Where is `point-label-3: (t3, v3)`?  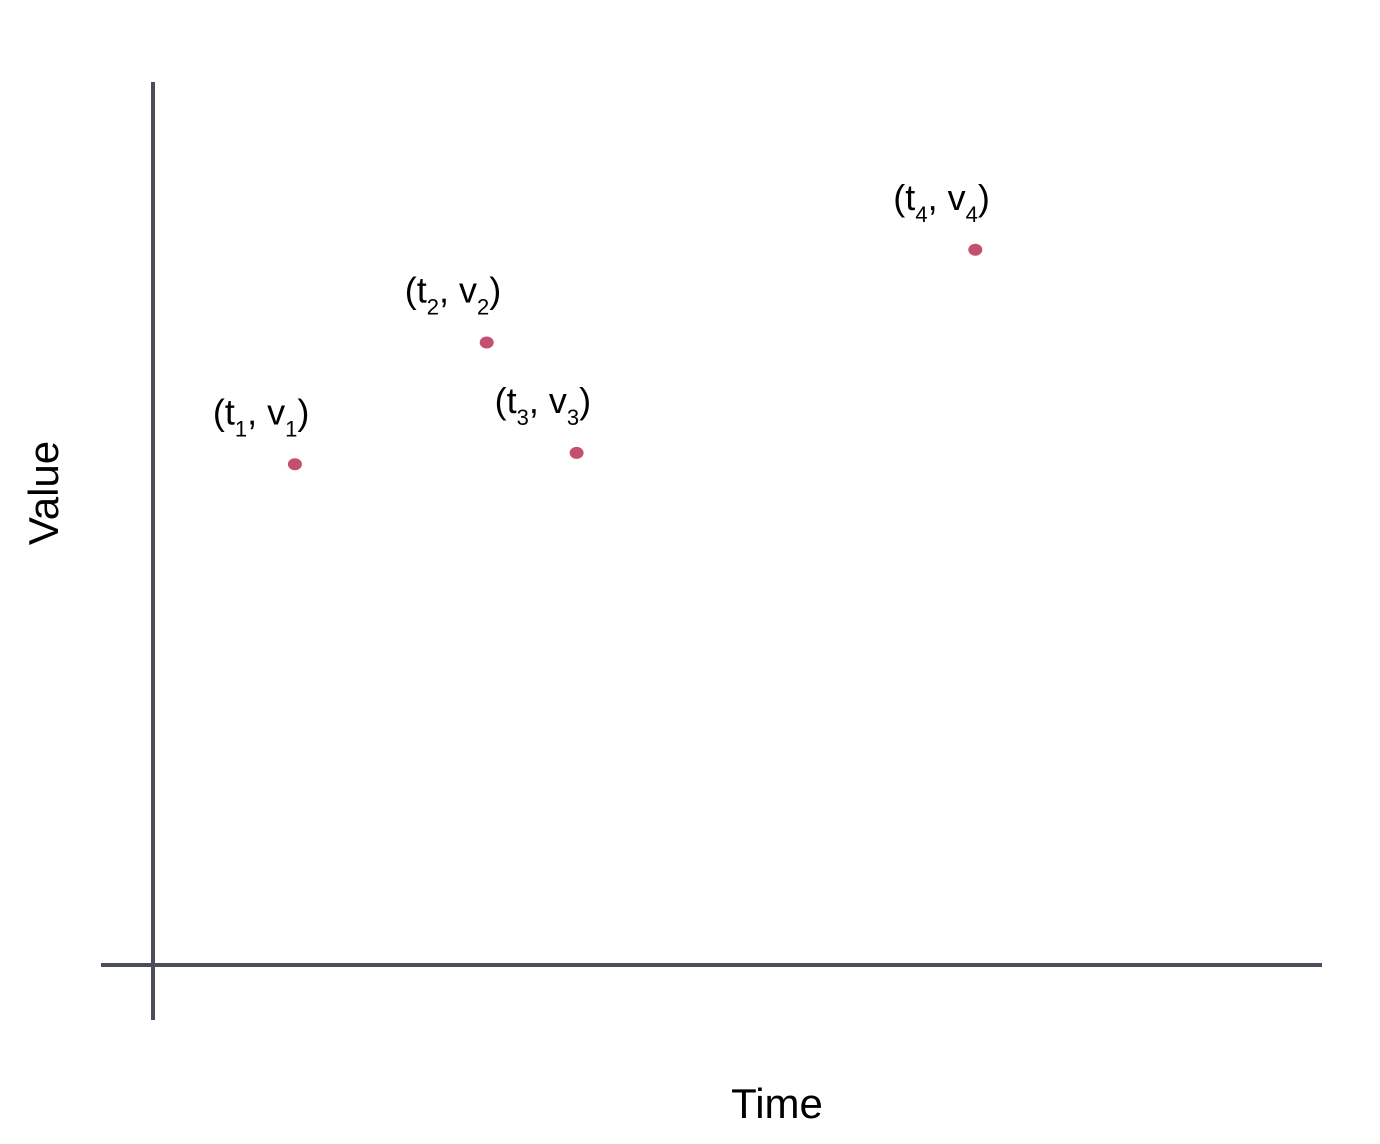 point-label-3: (t3, v3) is located at coordinates (543, 405).